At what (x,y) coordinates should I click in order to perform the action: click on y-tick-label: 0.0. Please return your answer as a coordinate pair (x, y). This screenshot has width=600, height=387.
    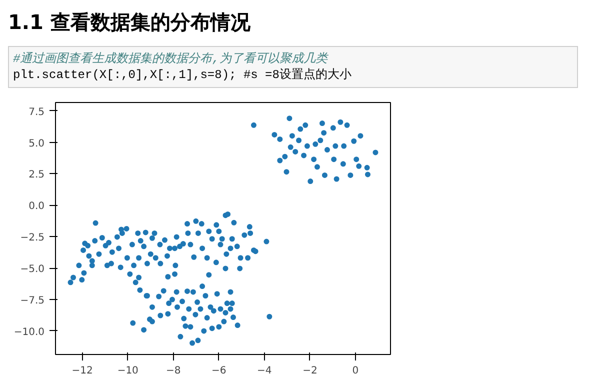
    Looking at the image, I should click on (36, 206).